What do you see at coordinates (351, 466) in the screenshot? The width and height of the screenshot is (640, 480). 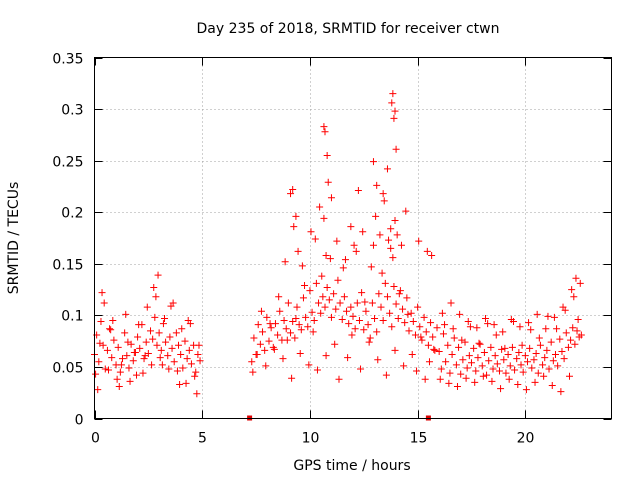 I see `x-axis-label: GPS time / hours` at bounding box center [351, 466].